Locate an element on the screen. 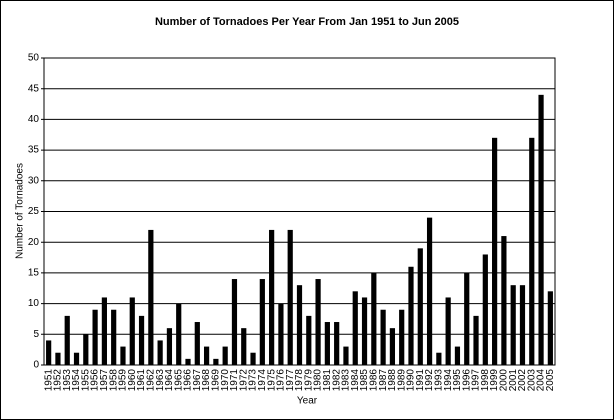 This screenshot has width=614, height=420. x-tick-label: 1966 is located at coordinates (188, 380).